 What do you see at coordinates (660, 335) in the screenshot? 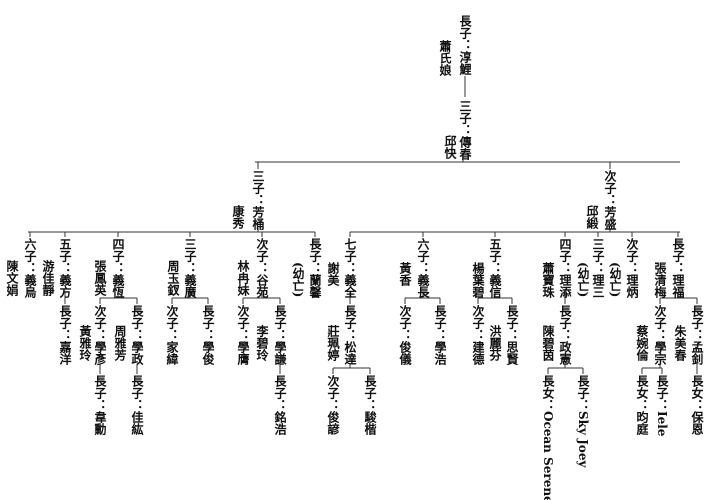
I see `person-label: 次子：學宗` at bounding box center [660, 335].